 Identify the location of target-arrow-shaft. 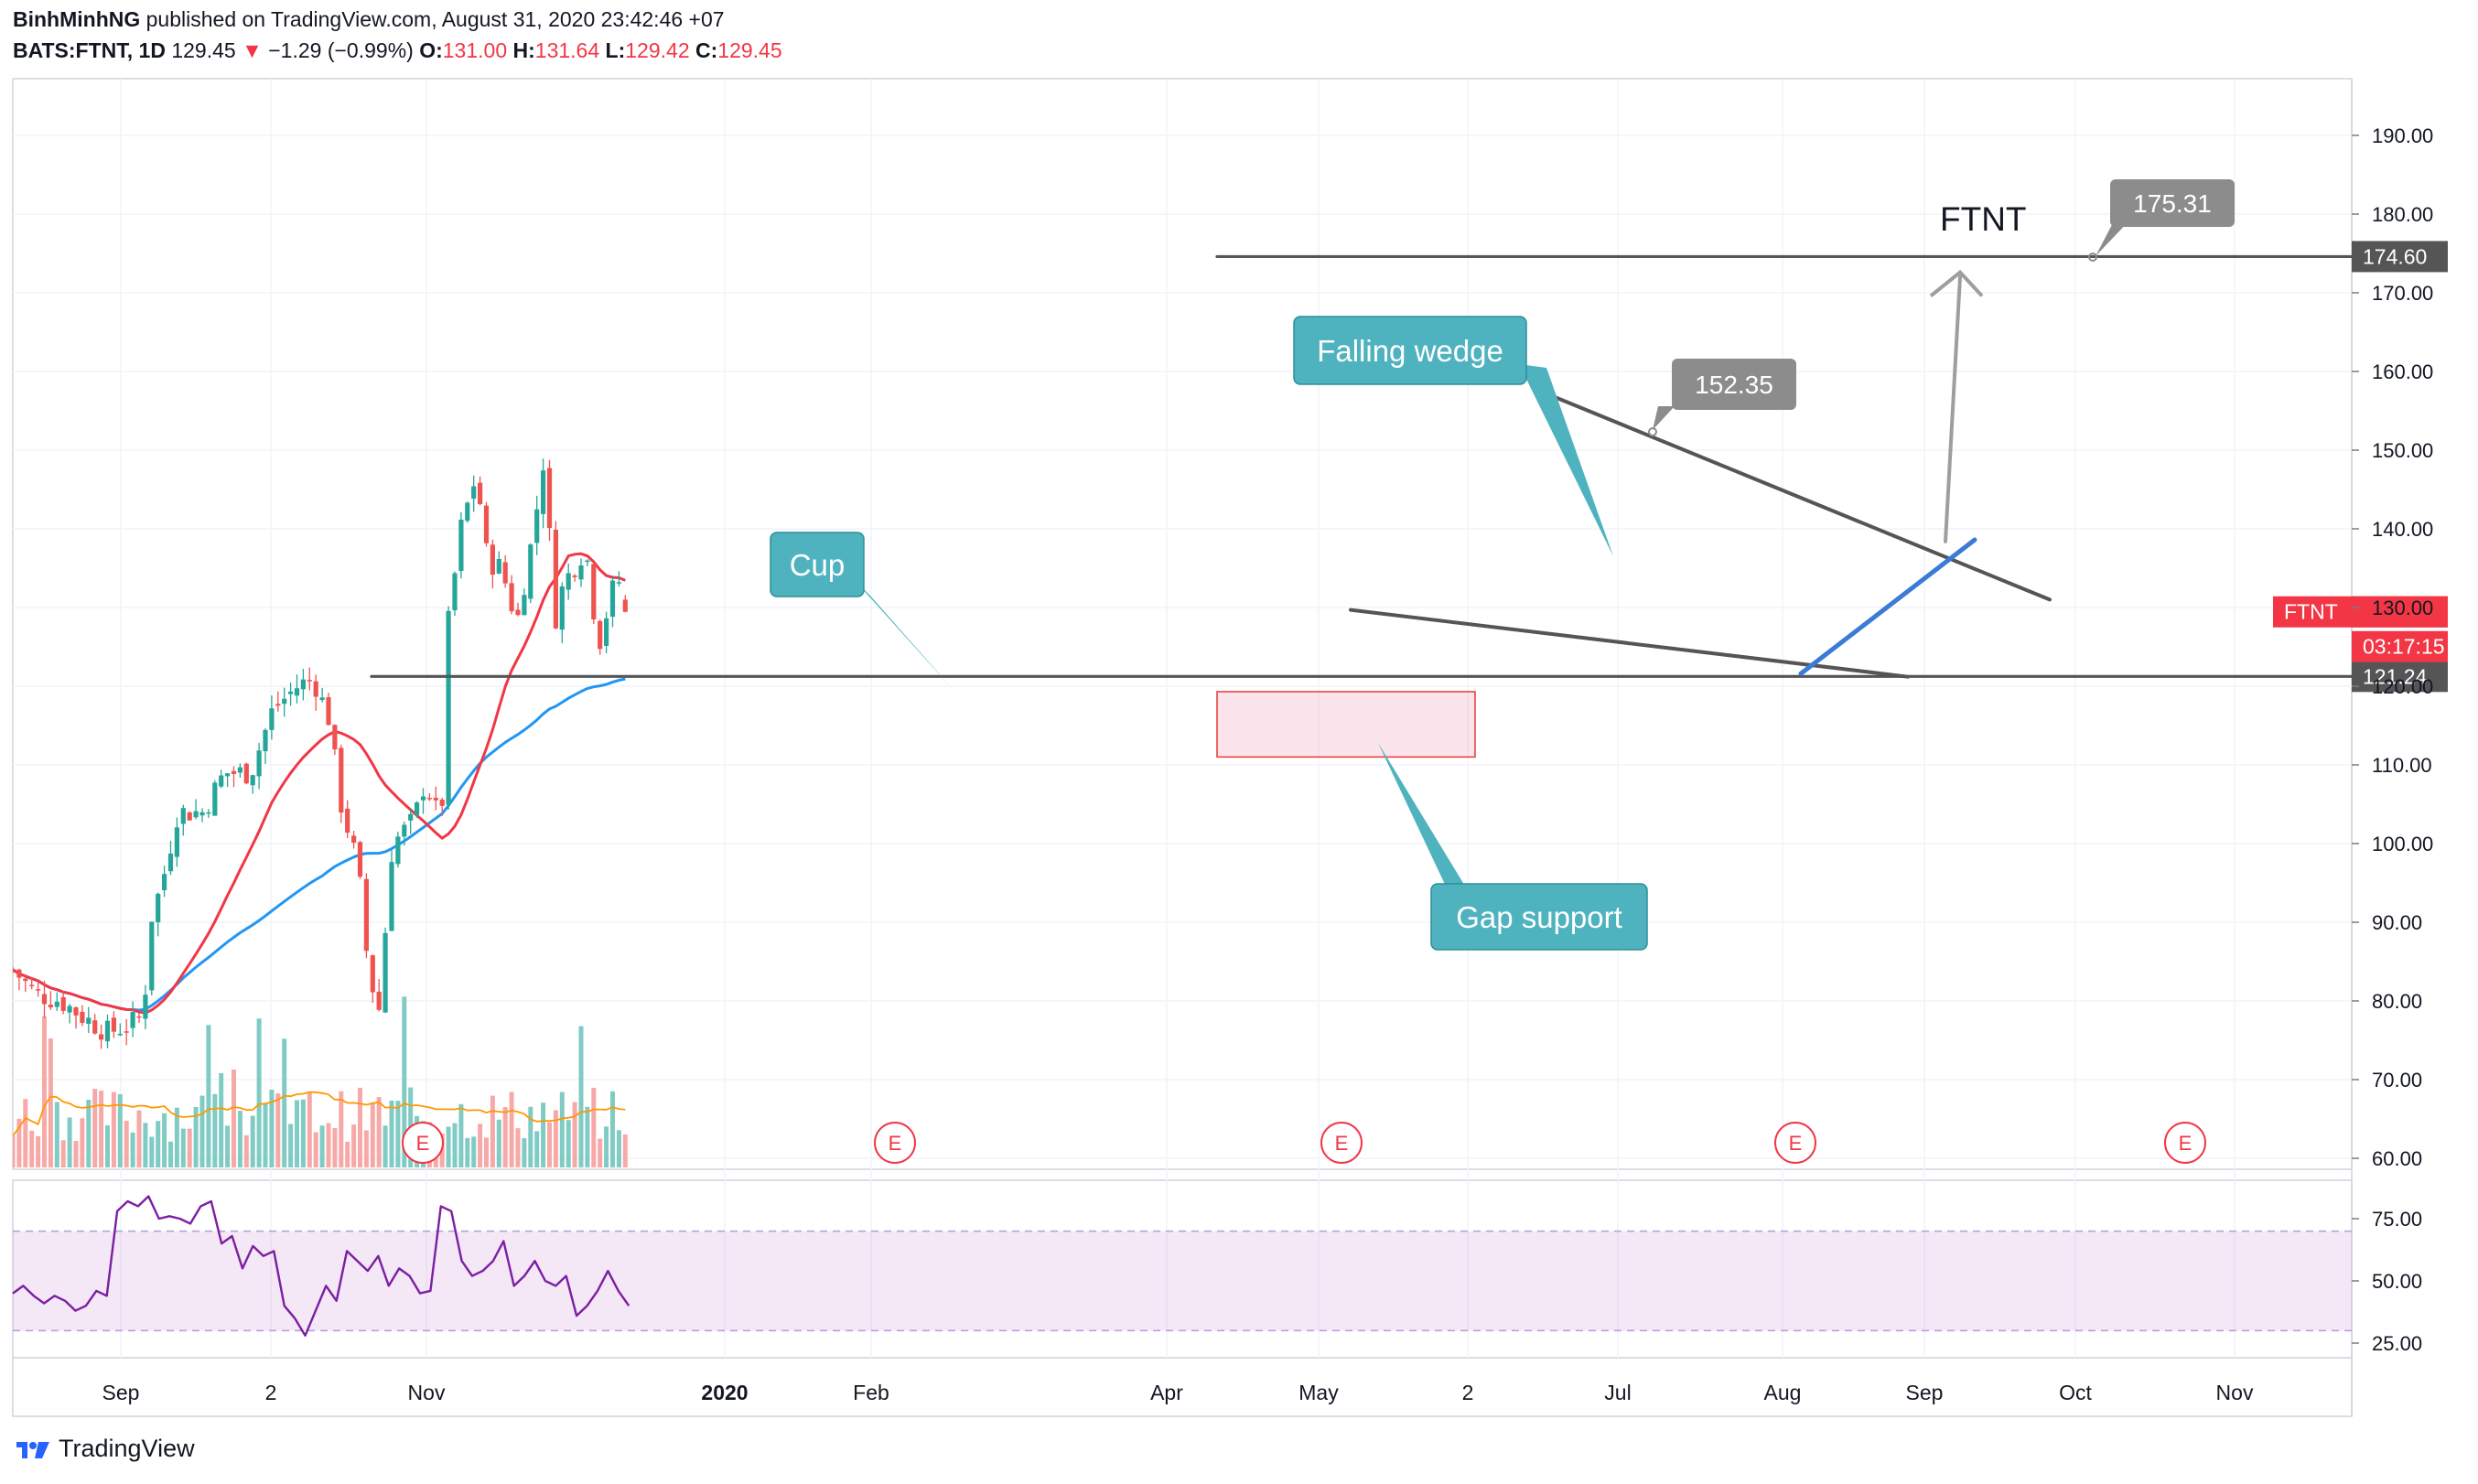
(1953, 408).